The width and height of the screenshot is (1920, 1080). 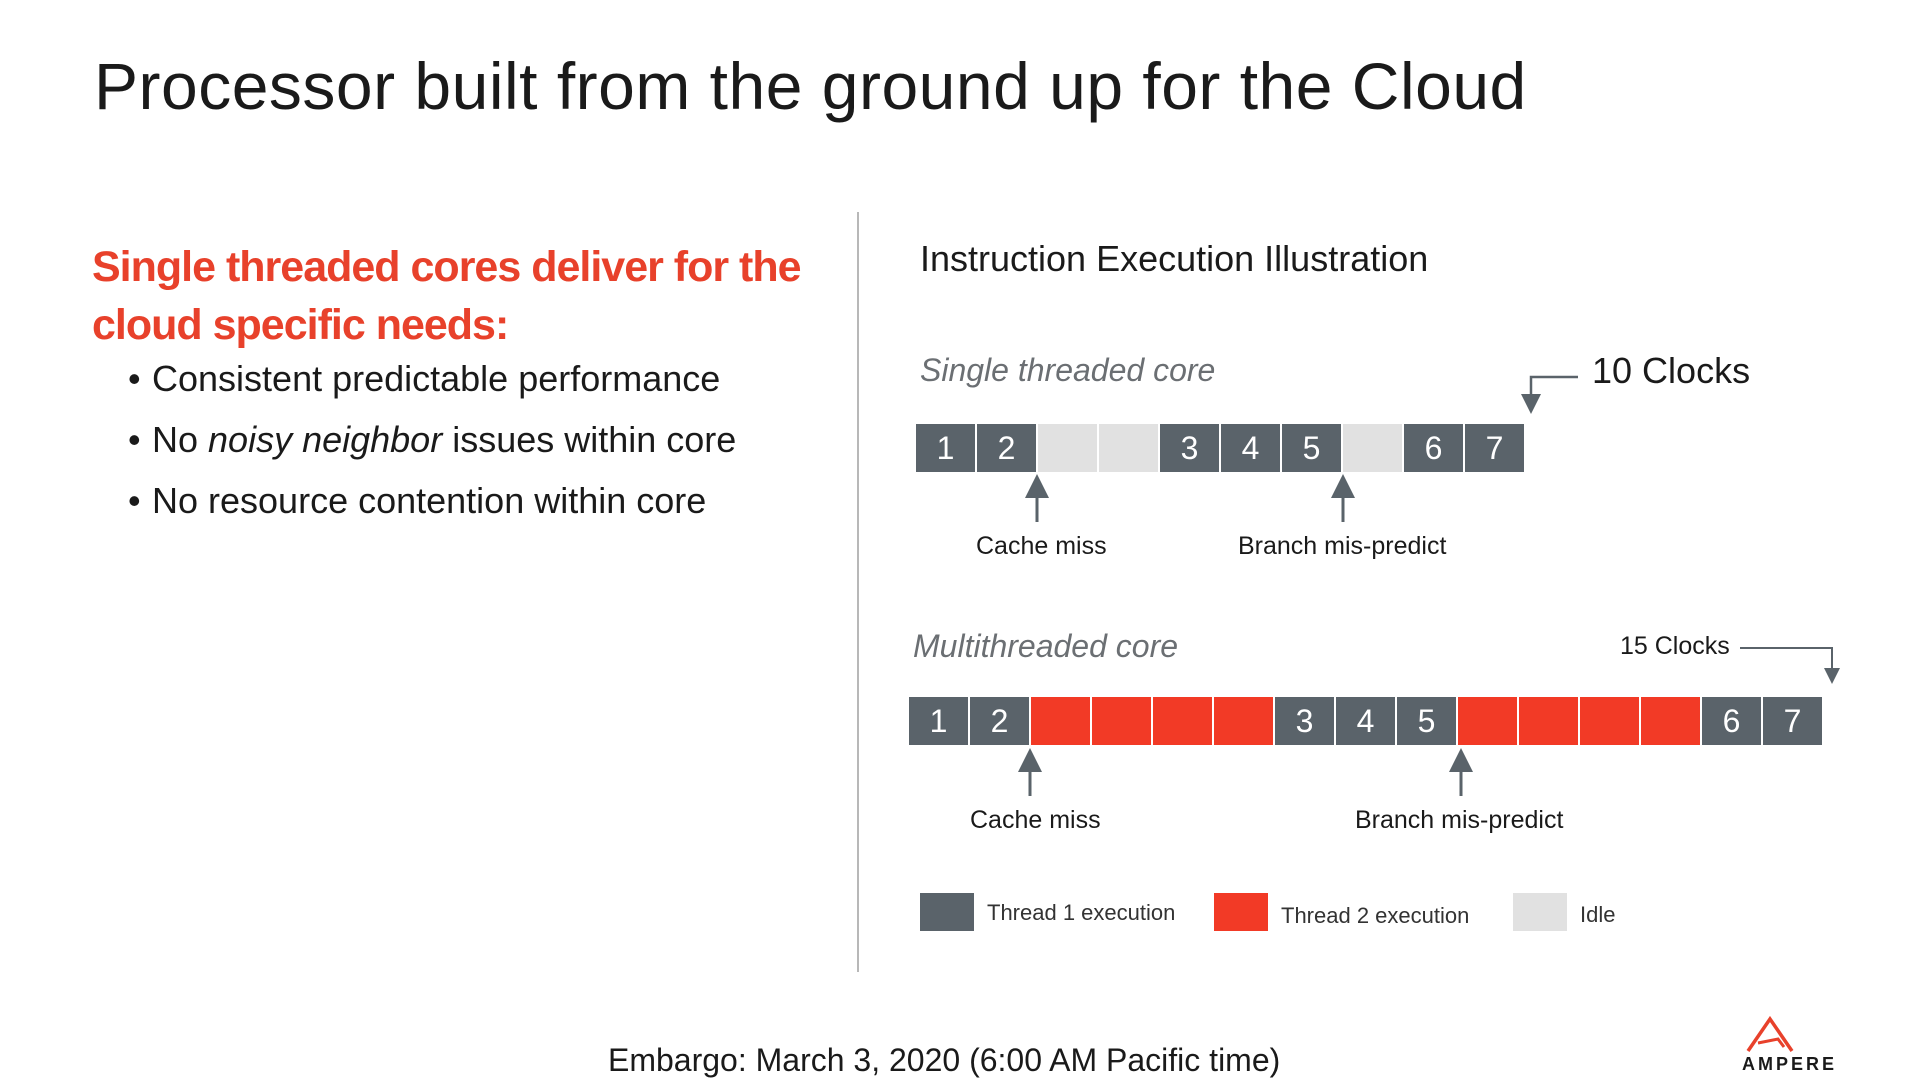 I want to click on legend-idle-label: Idle, so click(x=1598, y=914).